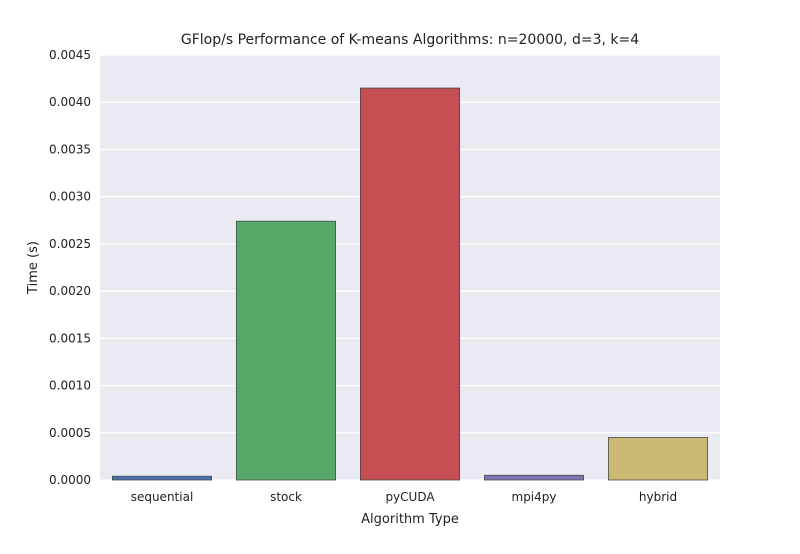  Describe the element at coordinates (70, 386) in the screenshot. I see `y-tick-label: 0.0010` at that location.